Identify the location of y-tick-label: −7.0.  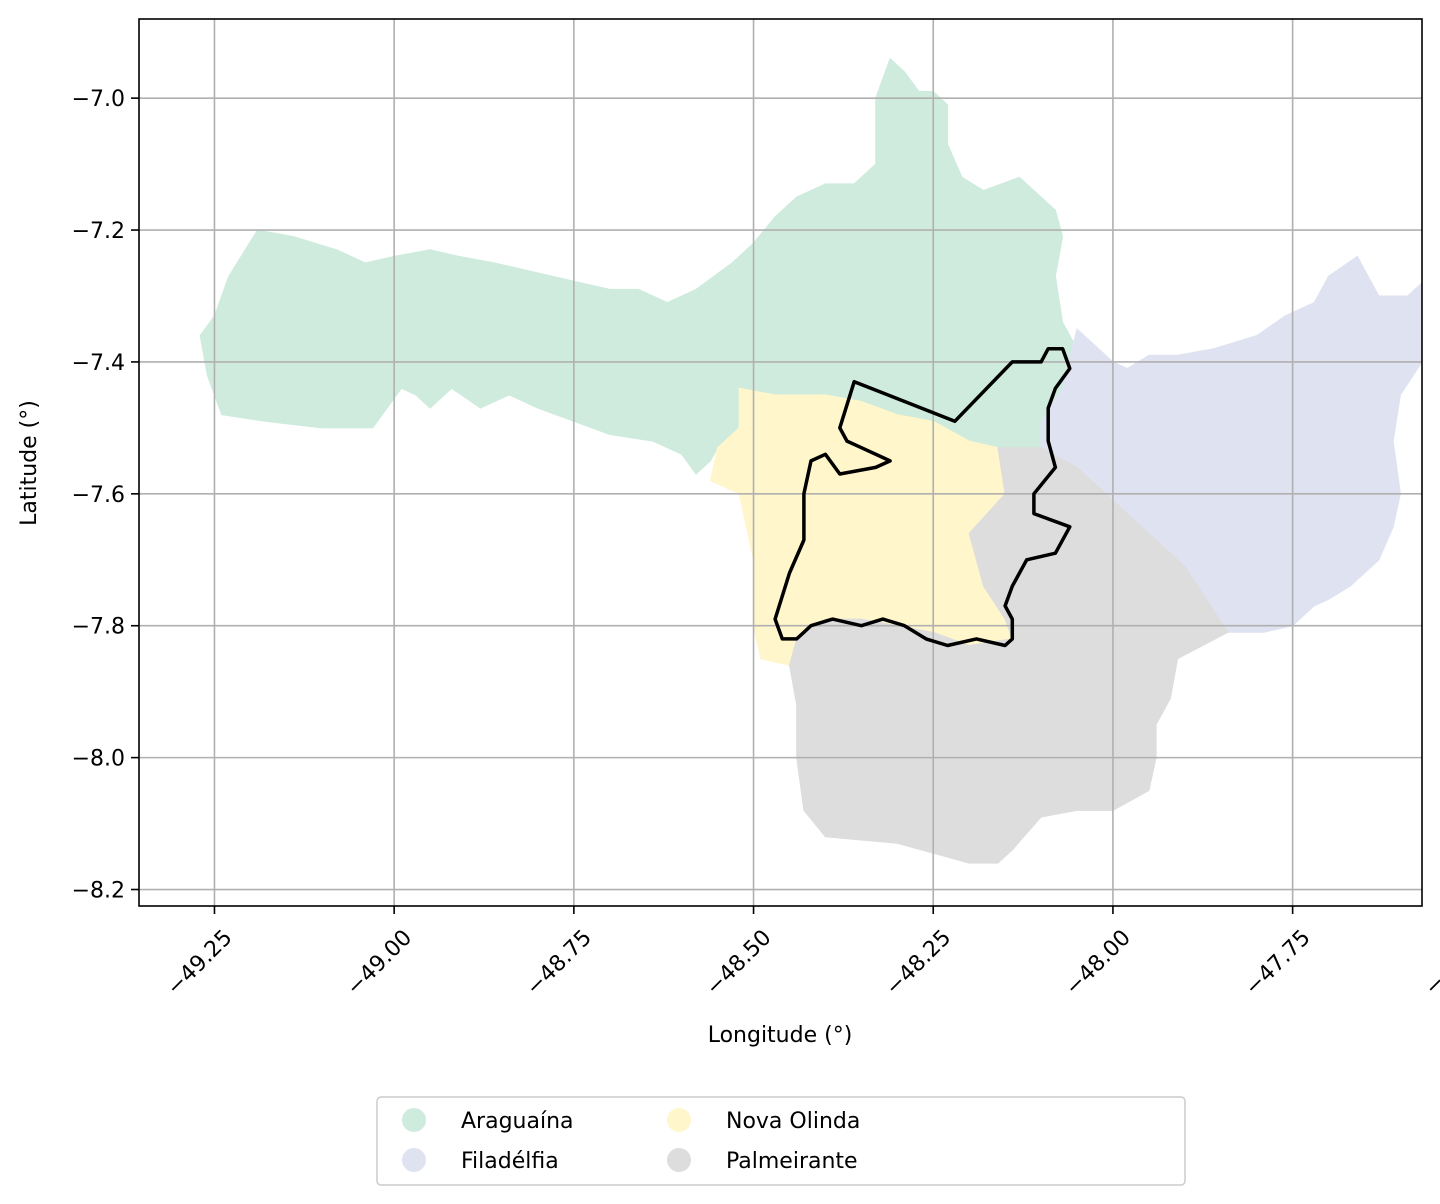
(98, 99).